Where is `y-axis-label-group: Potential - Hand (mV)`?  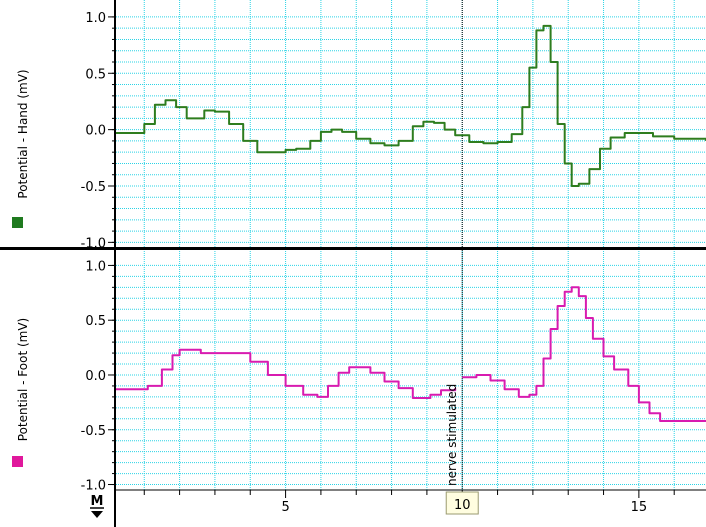 y-axis-label-group: Potential - Hand (mV) is located at coordinates (23, 133).